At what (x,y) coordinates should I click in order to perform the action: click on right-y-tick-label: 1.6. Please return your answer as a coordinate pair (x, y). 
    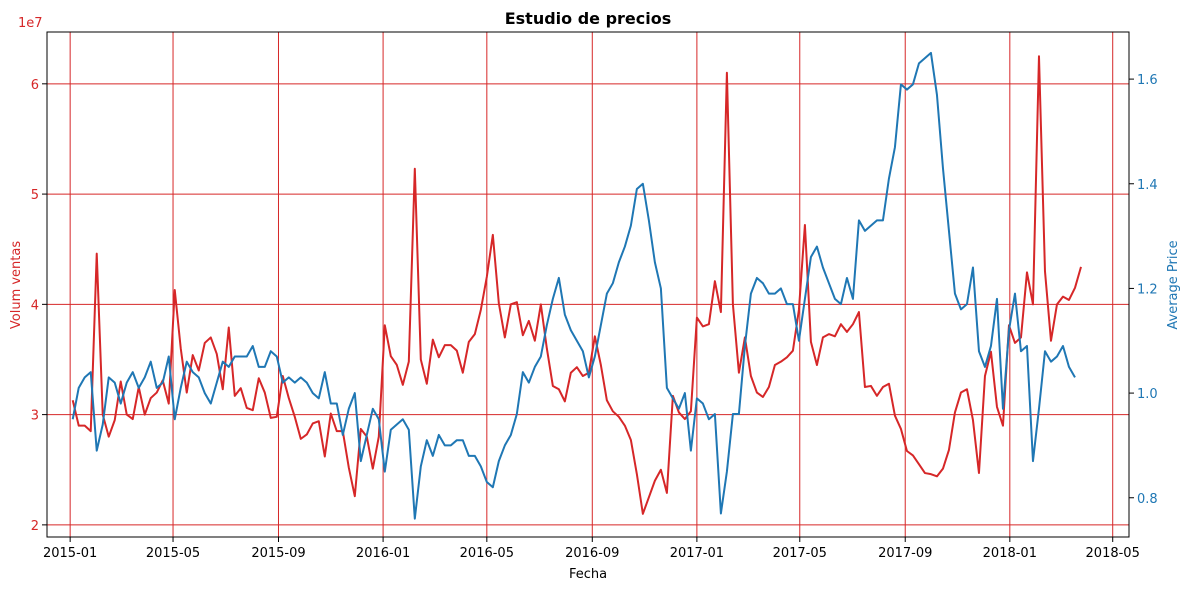
    Looking at the image, I should click on (1147, 80).